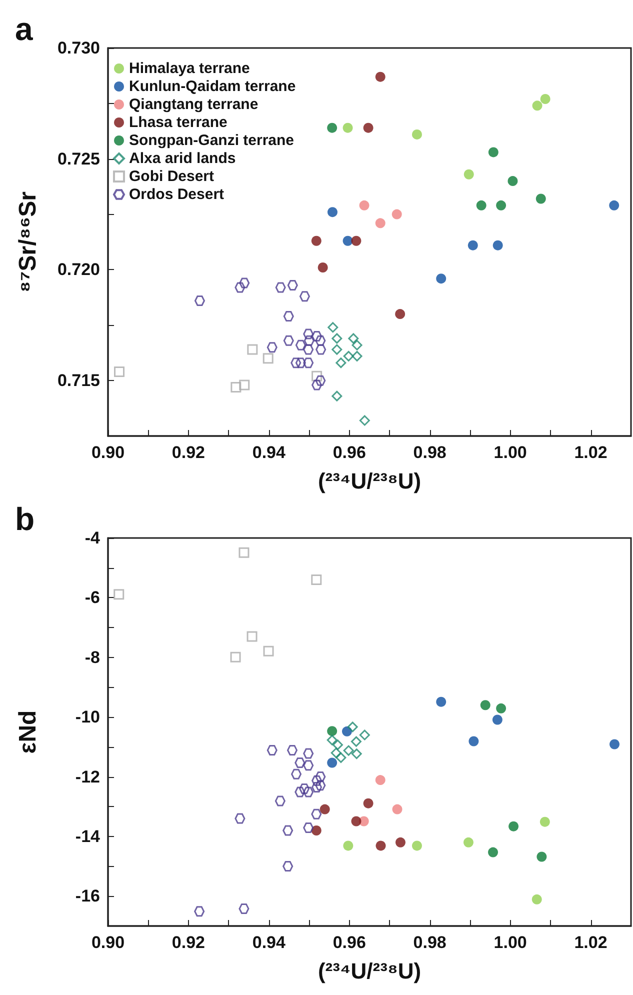 The height and width of the screenshot is (995, 633). Describe the element at coordinates (92, 538) in the screenshot. I see `y-tick-label: -4` at that location.